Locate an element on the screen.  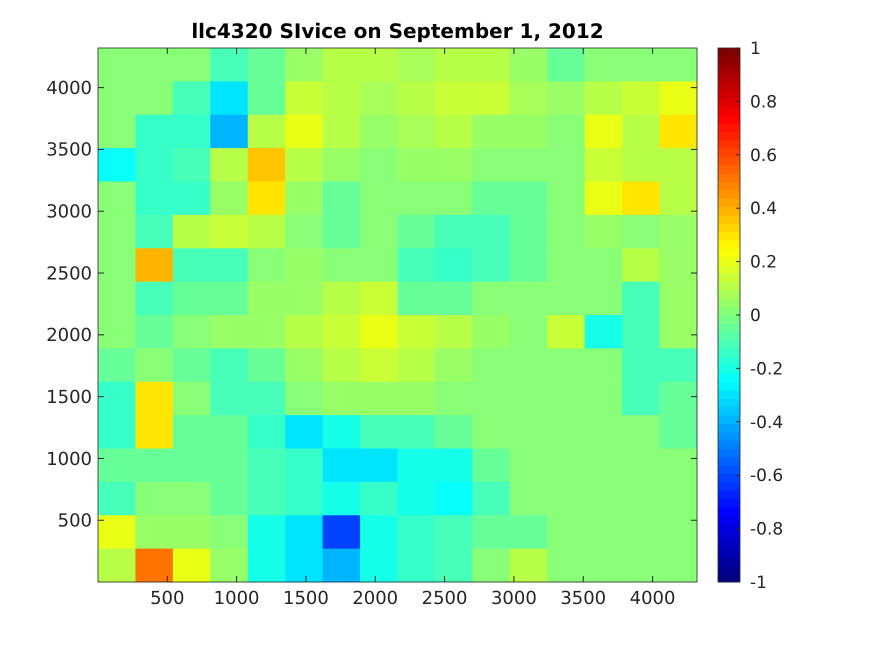
color-bar-label: 0.6 is located at coordinates (764, 156).